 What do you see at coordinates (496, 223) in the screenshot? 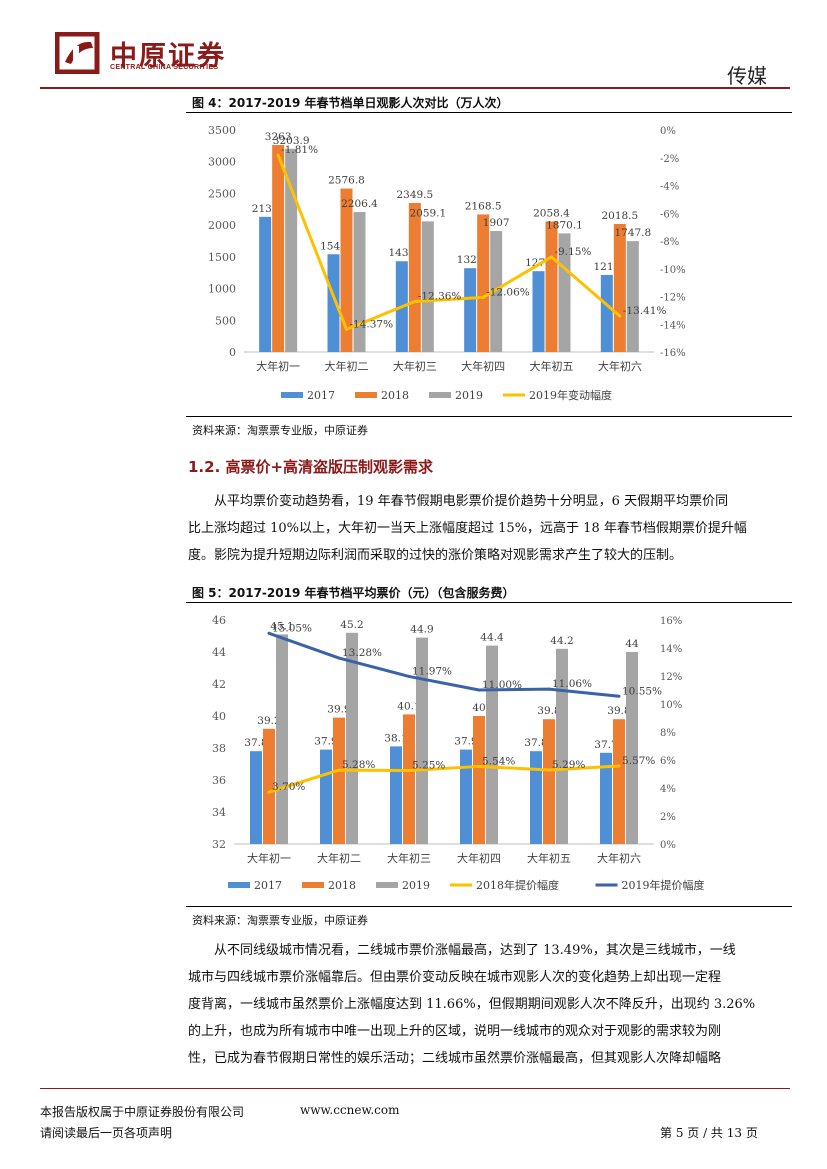
I see `bar-data-label: 1907` at bounding box center [496, 223].